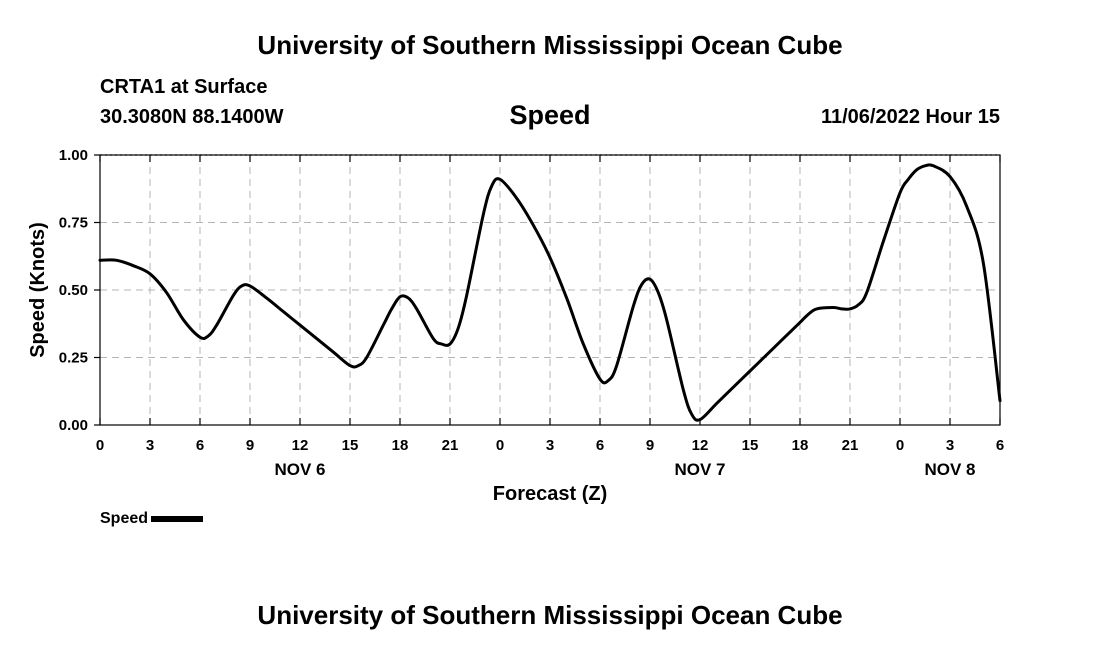 The height and width of the screenshot is (650, 1100). I want to click on y-tick-label: 0.25, so click(73, 358).